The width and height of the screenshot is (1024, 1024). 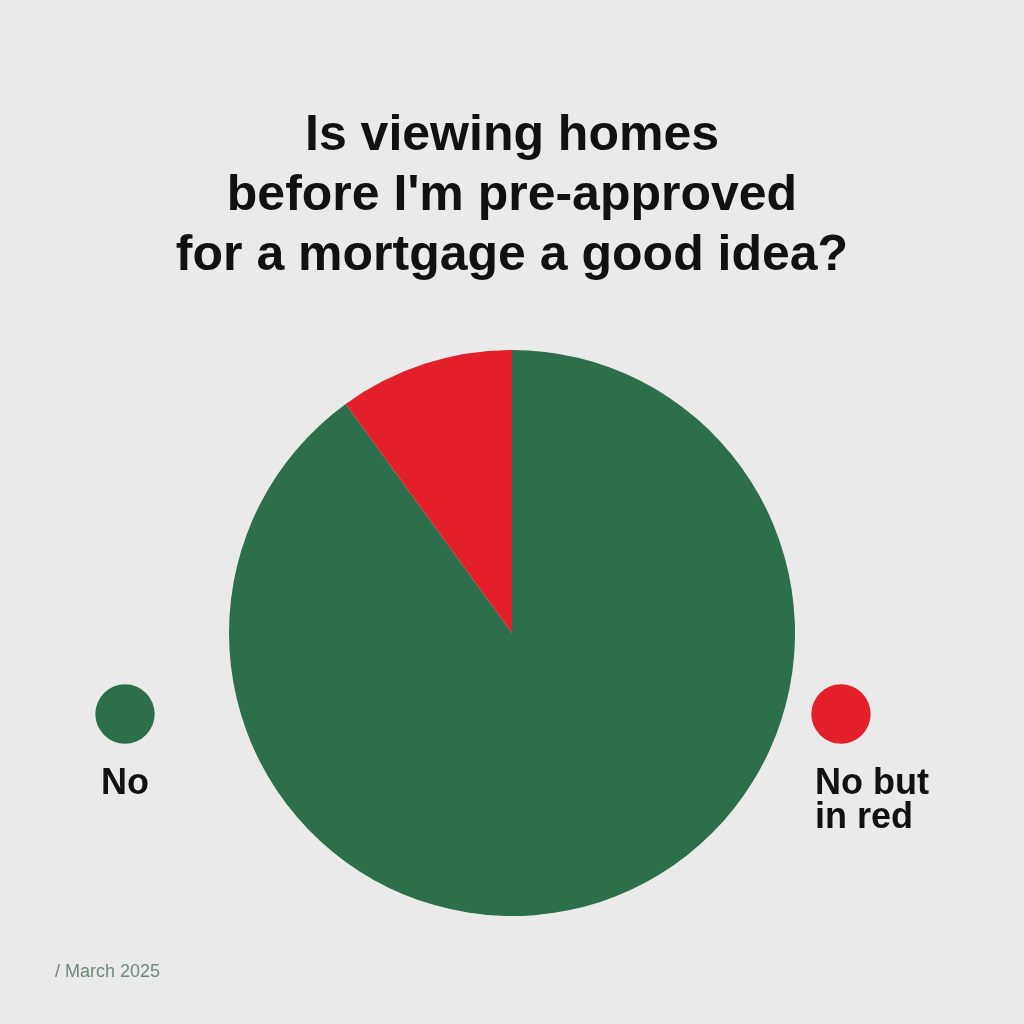 I want to click on text: / March 2025, so click(x=108, y=971).